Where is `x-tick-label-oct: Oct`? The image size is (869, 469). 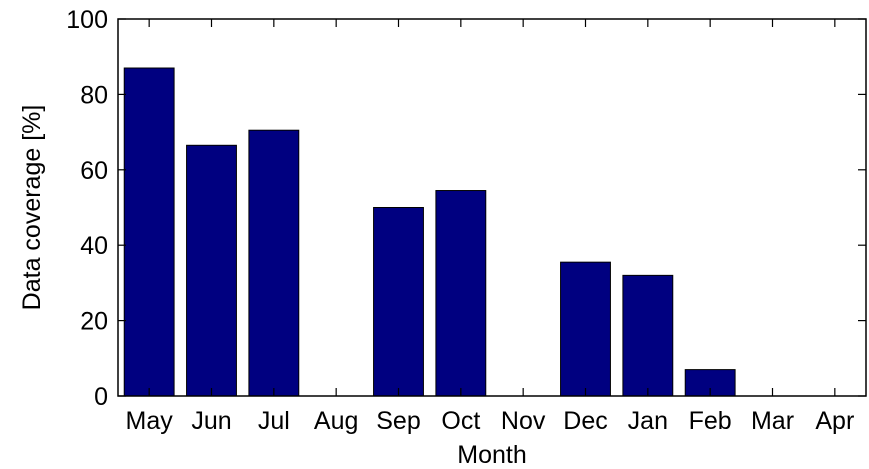 x-tick-label-oct: Oct is located at coordinates (460, 421).